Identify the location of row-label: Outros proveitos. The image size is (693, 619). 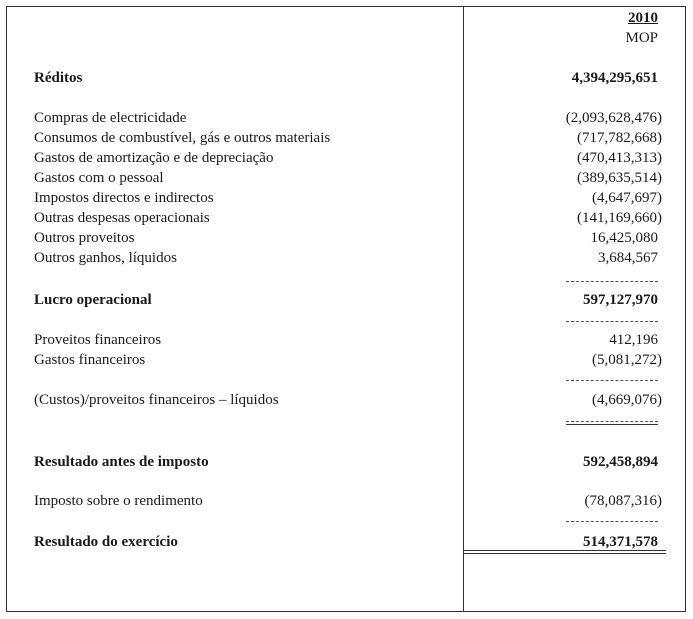
(84, 238).